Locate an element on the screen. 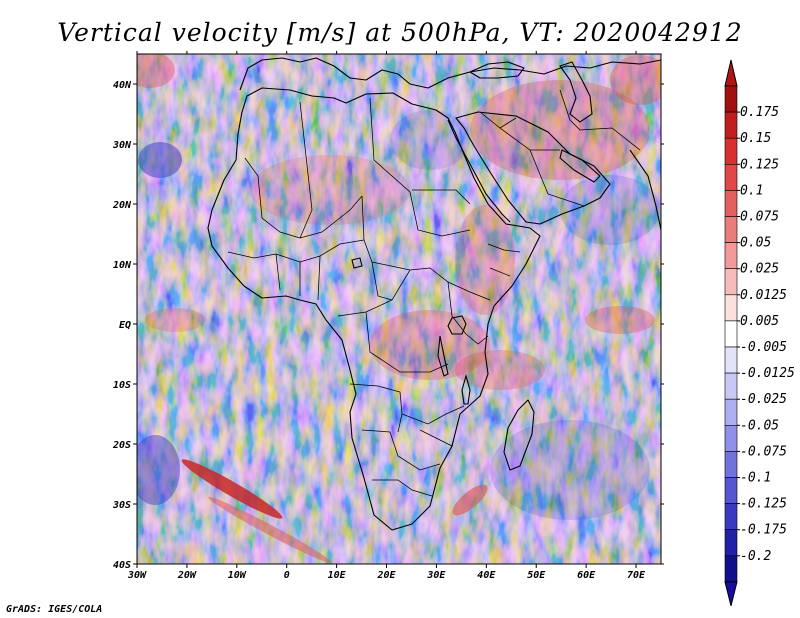 The width and height of the screenshot is (800, 618). ascent-region-middle-east is located at coordinates (560, 130).